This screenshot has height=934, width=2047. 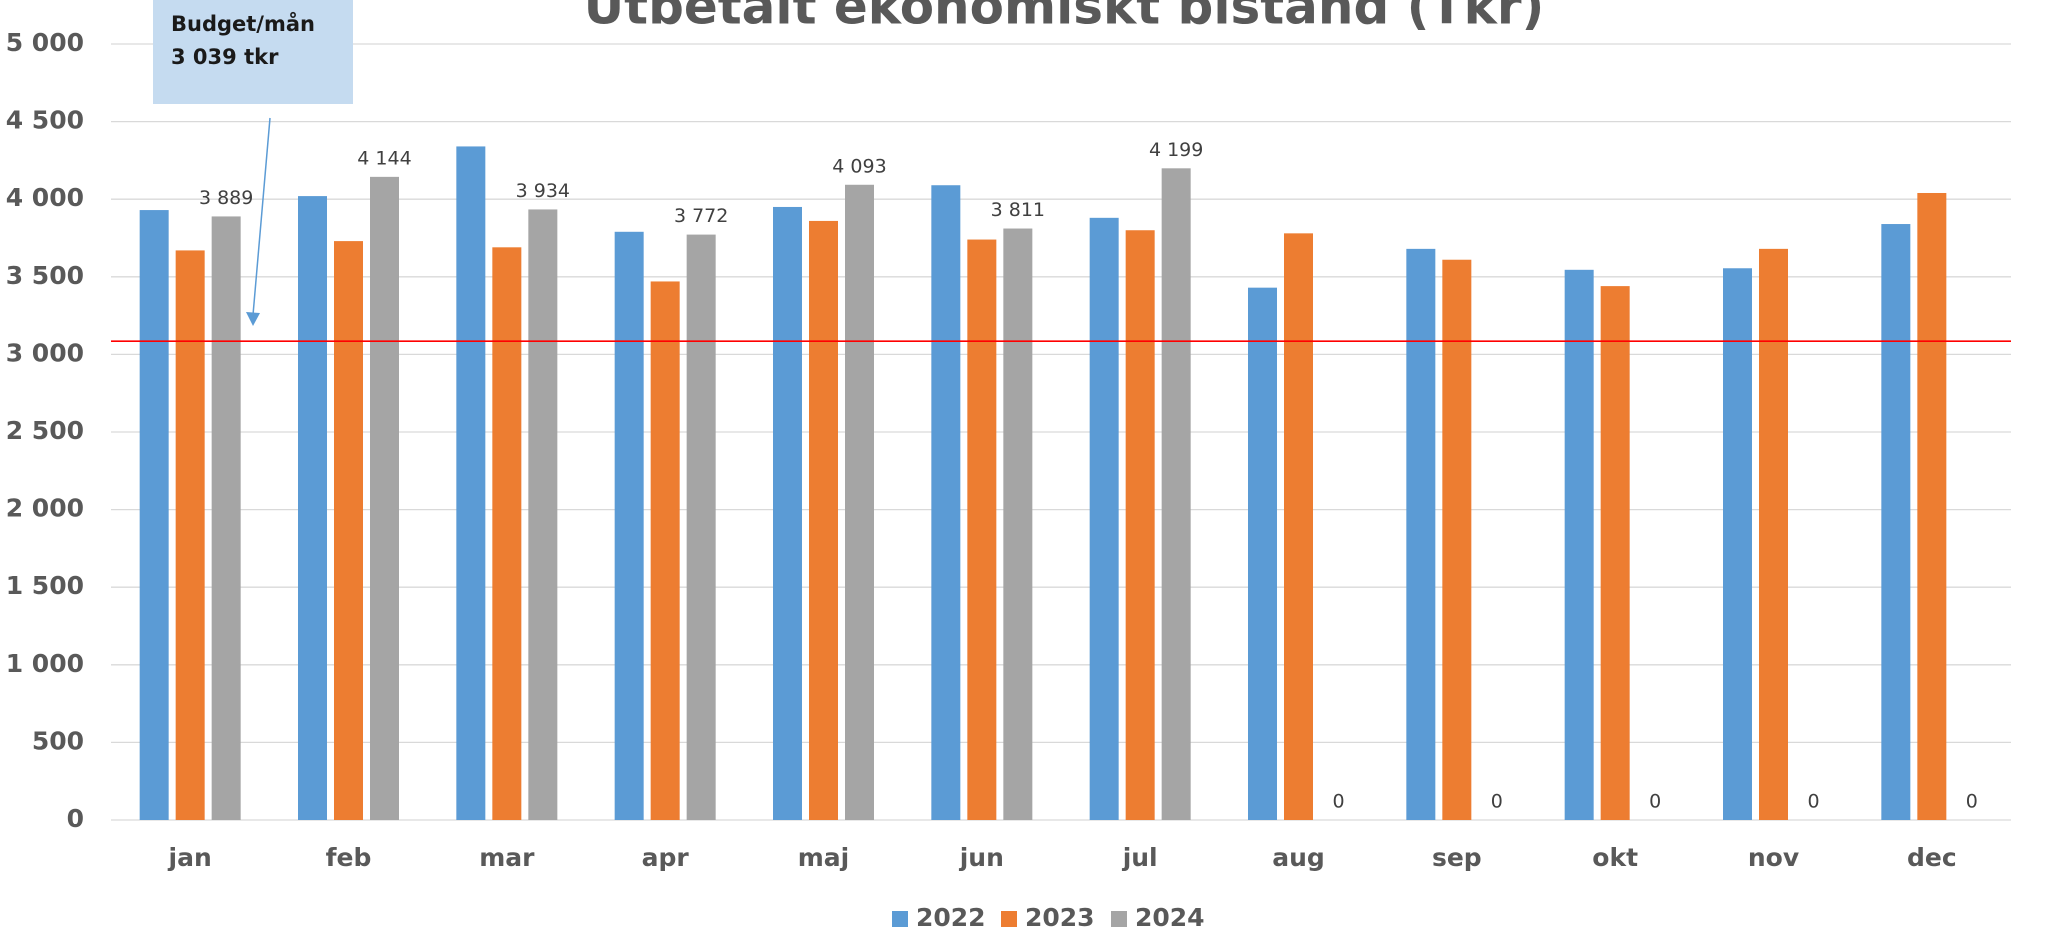 I want to click on x-tick-label: okt, so click(x=1615, y=857).